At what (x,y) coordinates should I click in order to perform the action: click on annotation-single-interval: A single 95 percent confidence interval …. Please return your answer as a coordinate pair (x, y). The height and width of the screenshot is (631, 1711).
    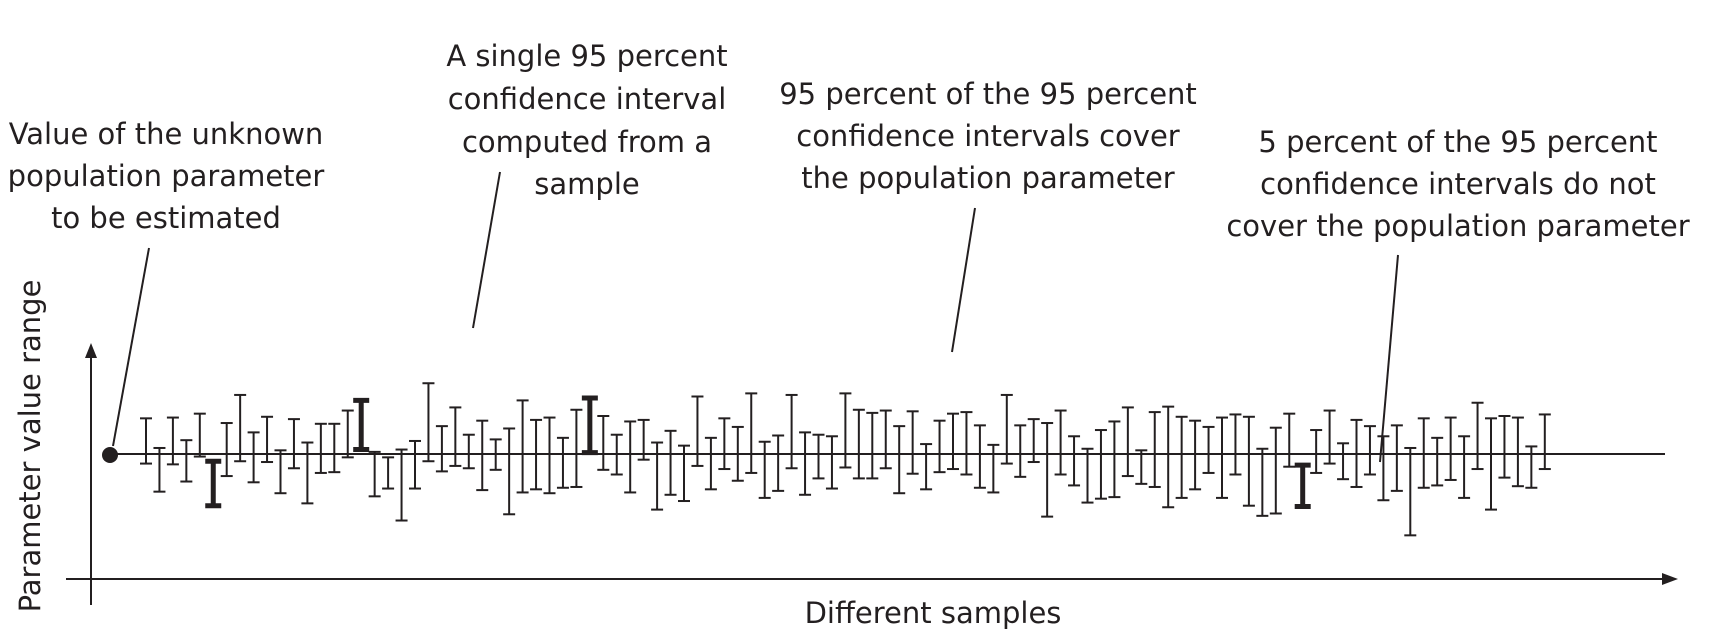
    Looking at the image, I should click on (586, 120).